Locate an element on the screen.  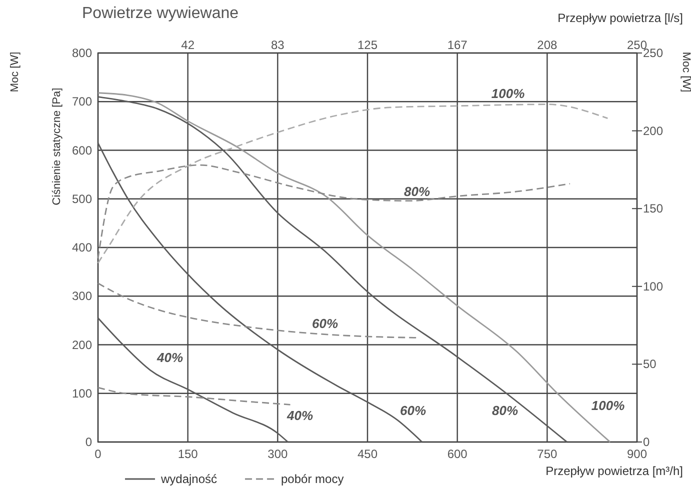
y-tick-label: 100 is located at coordinates (82, 393).